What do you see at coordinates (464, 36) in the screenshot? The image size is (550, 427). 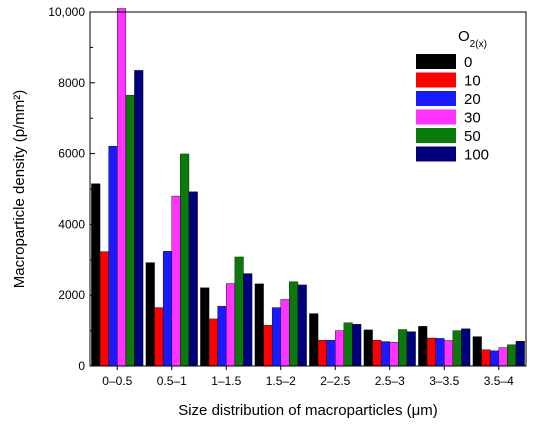 I see `legend-title-main: O` at bounding box center [464, 36].